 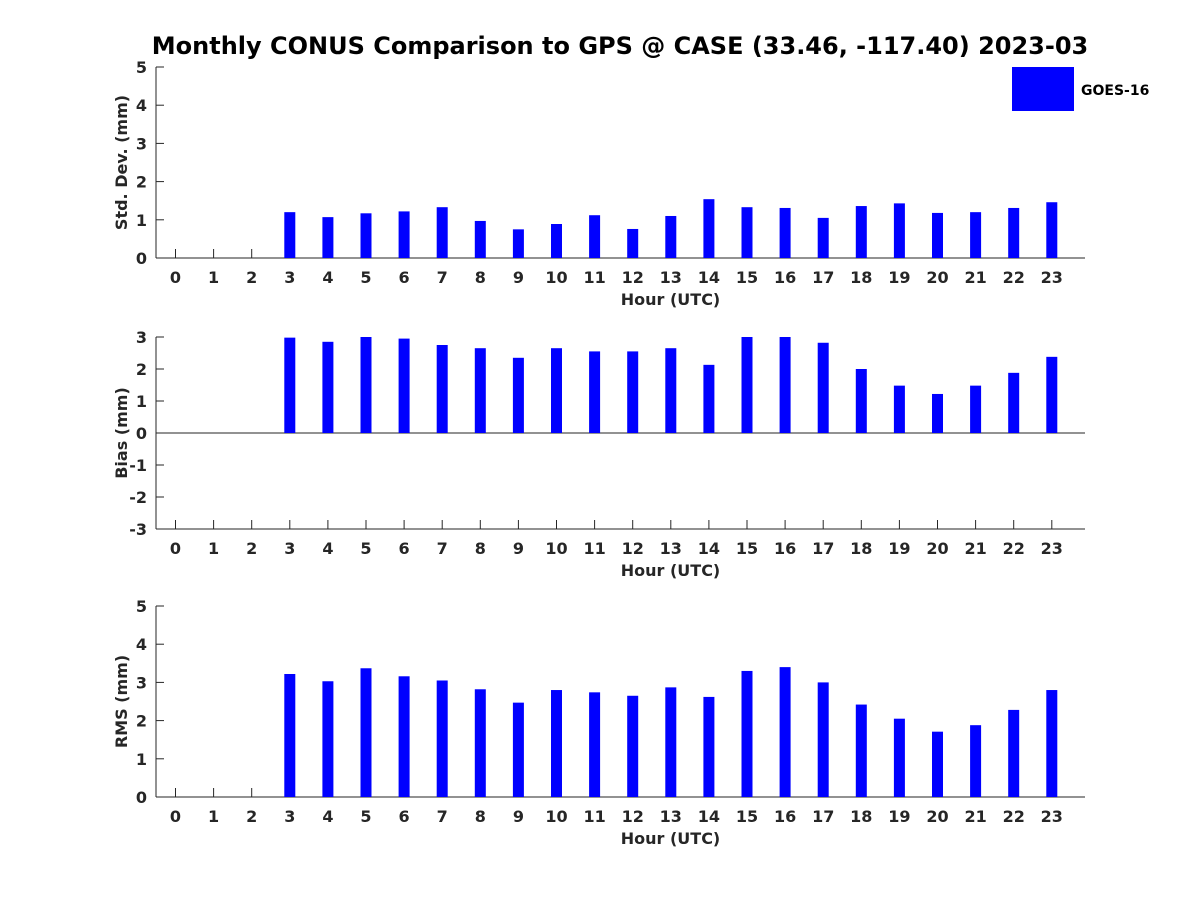 What do you see at coordinates (671, 277) in the screenshot?
I see `x-tick-label: 13` at bounding box center [671, 277].